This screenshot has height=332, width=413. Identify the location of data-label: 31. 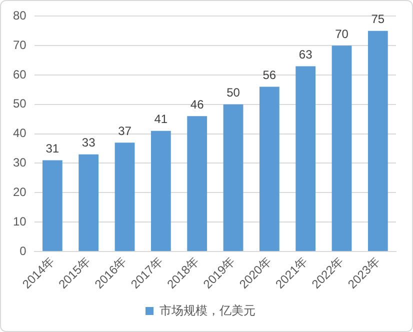
(53, 149).